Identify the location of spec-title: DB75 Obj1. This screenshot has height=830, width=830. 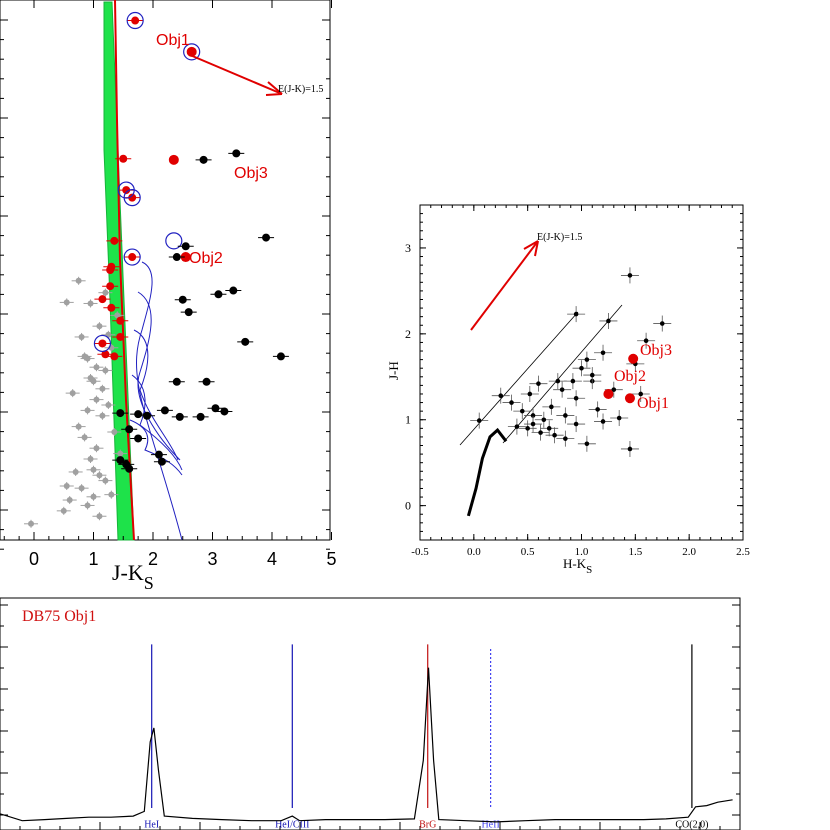
(59, 616).